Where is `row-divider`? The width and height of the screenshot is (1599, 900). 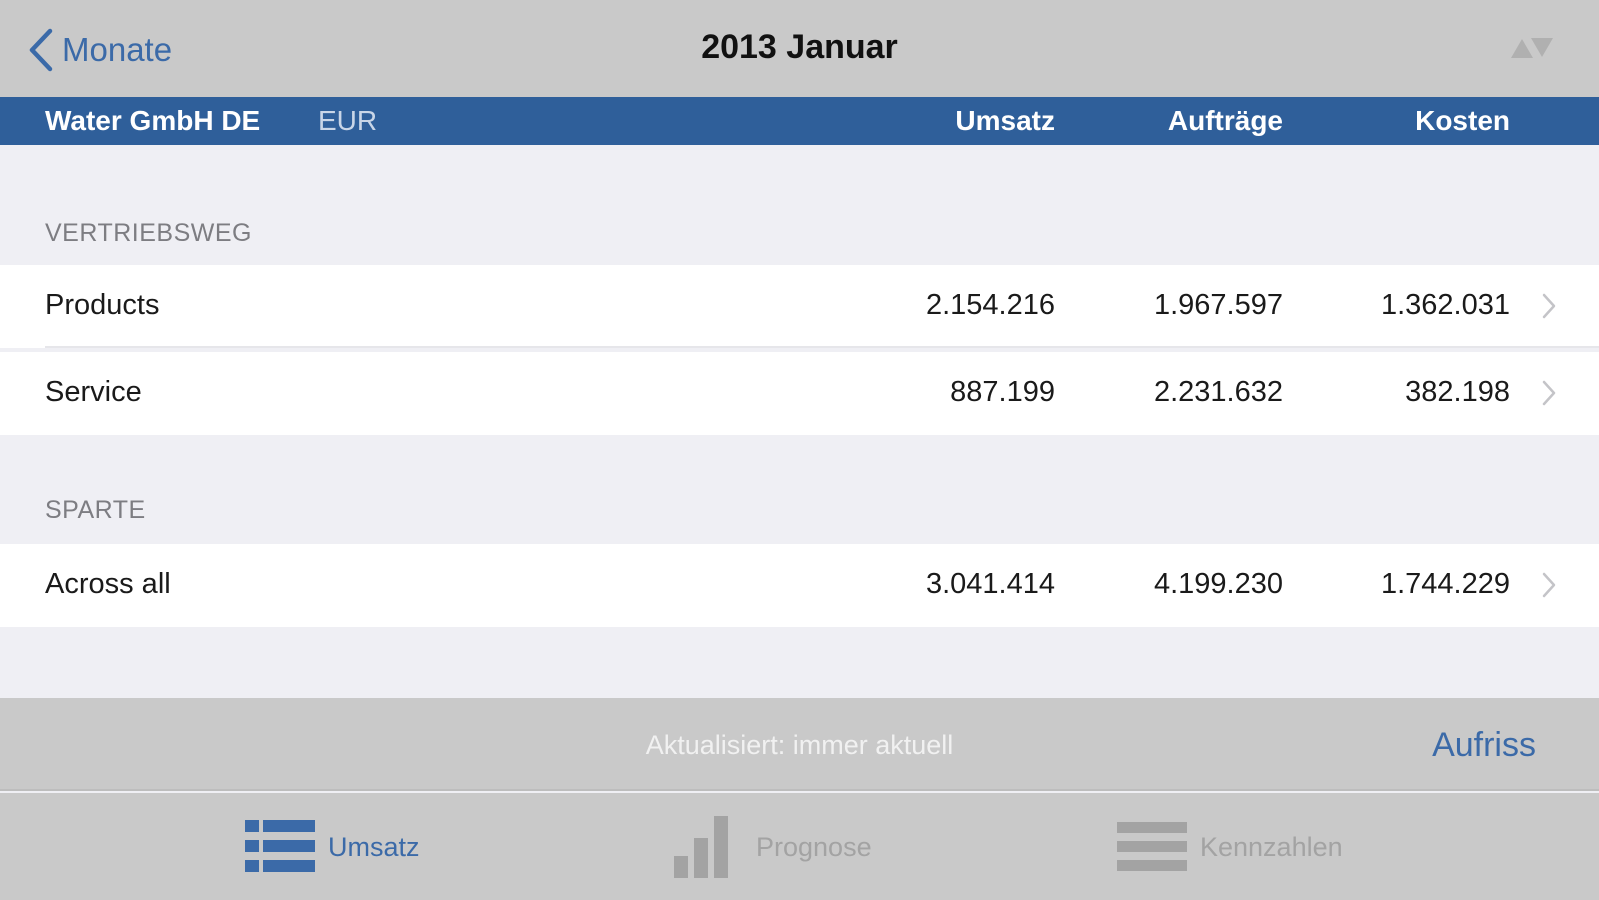
row-divider is located at coordinates (822, 347).